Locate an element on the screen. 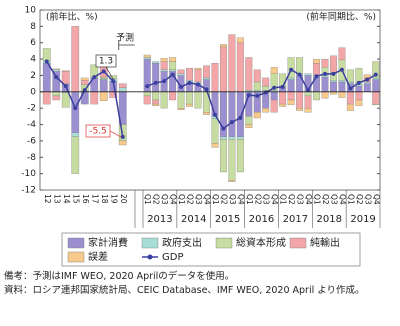 This screenshot has height=326, width=400. year-label: 2018 is located at coordinates (328, 219).